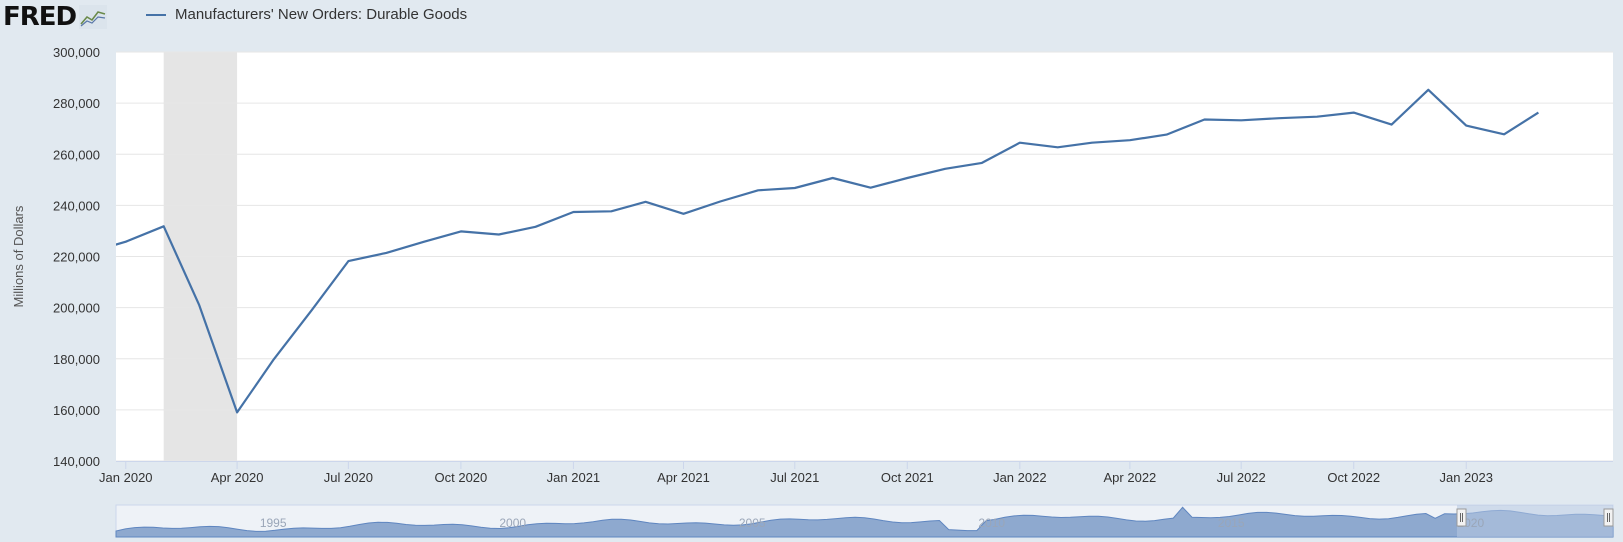  I want to click on x-tick-label: Jul 2022, so click(1241, 477).